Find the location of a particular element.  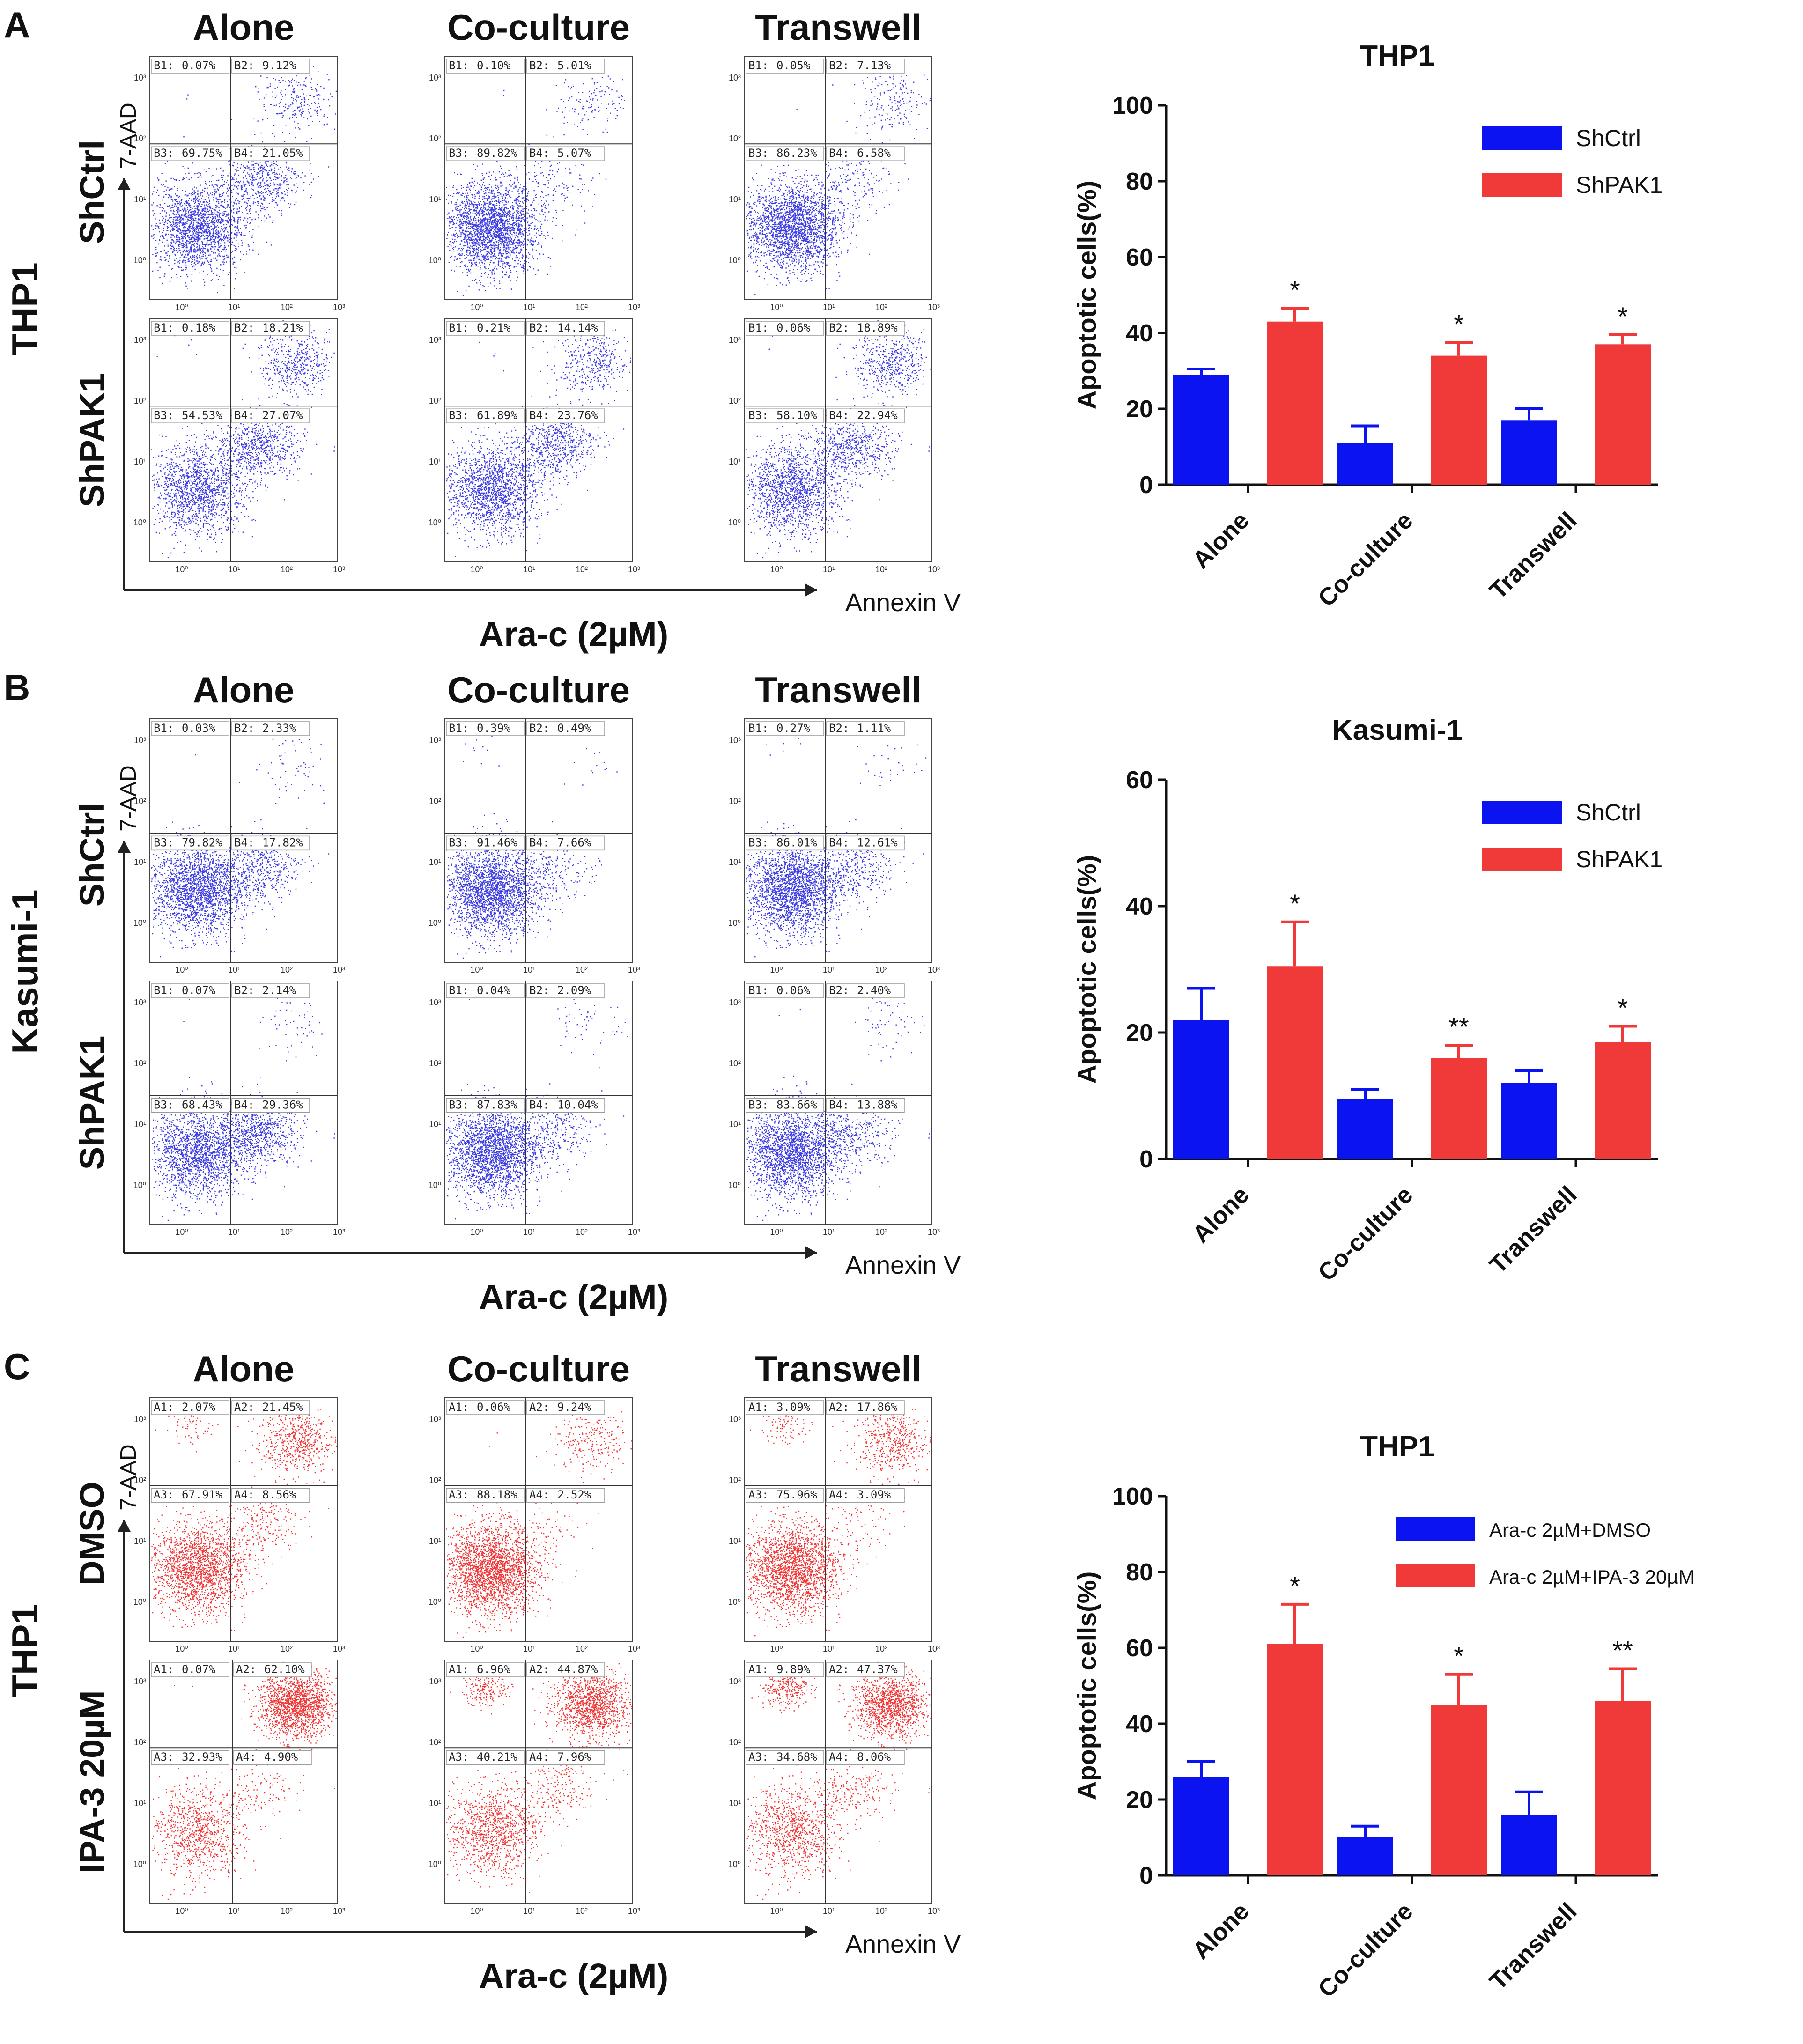

y-axis-label: Apoptotic cells(%) is located at coordinates (1086, 1686).